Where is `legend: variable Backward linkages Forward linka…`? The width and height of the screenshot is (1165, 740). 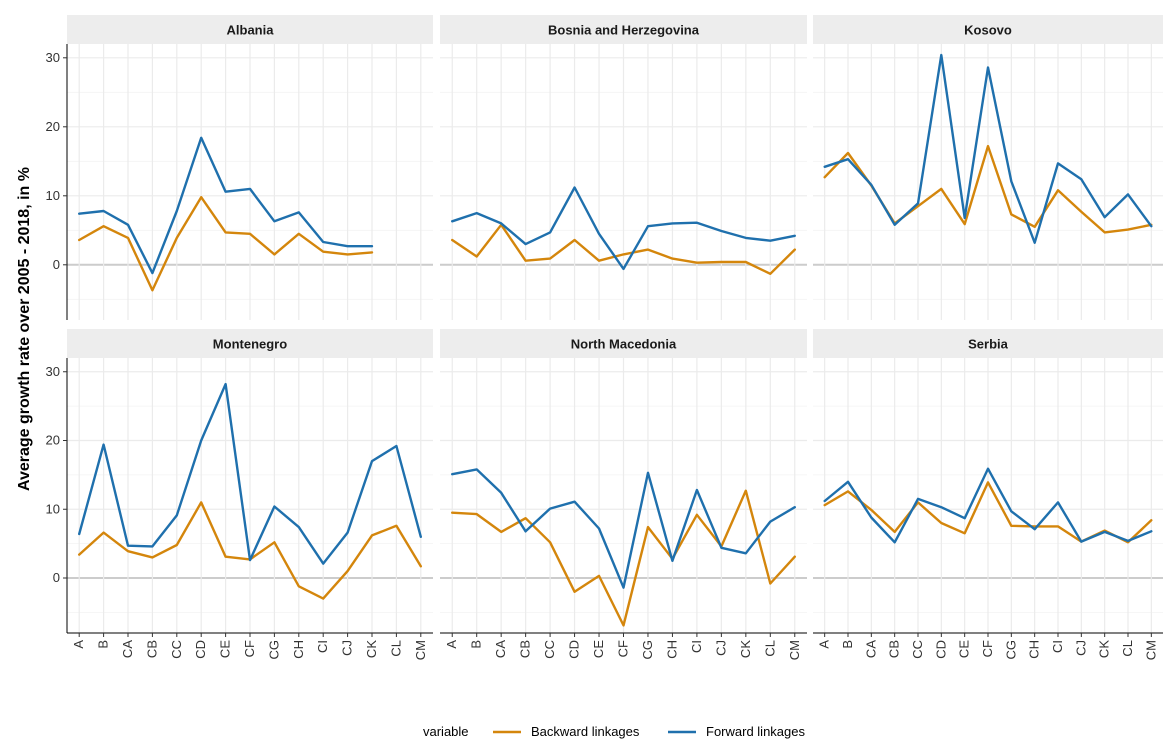
legend: variable Backward linkages Forward linka… is located at coordinates (614, 731).